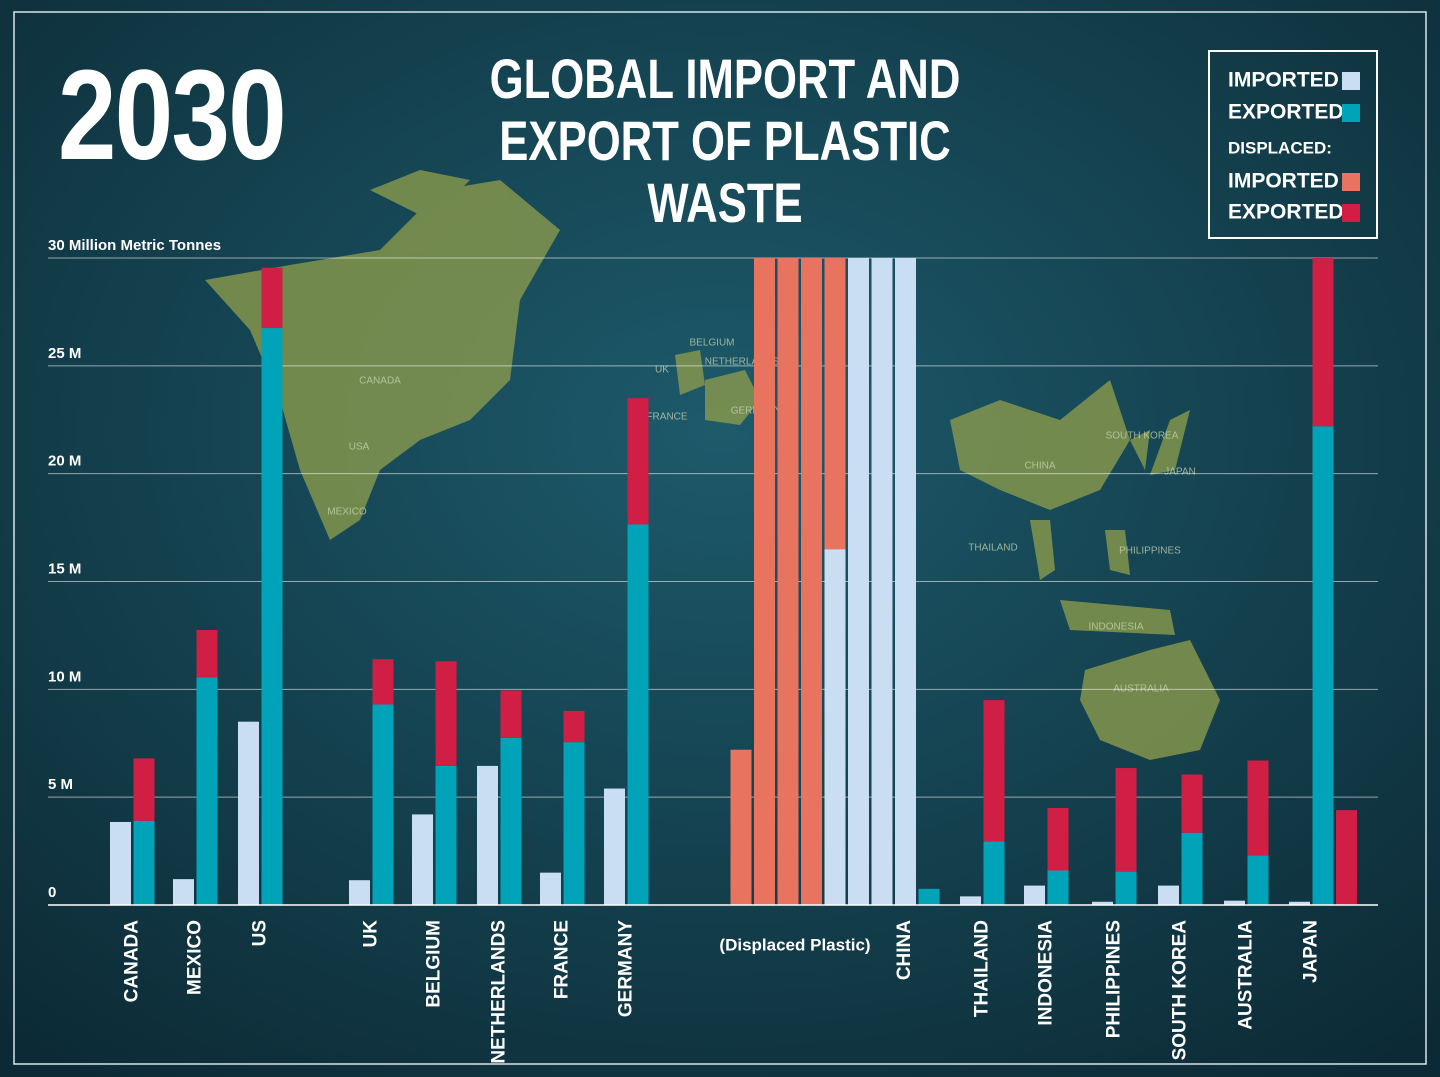 The width and height of the screenshot is (1440, 1077). What do you see at coordinates (134, 245) in the screenshot?
I see `y-tick-label: 30 Million Metric Tonnes` at bounding box center [134, 245].